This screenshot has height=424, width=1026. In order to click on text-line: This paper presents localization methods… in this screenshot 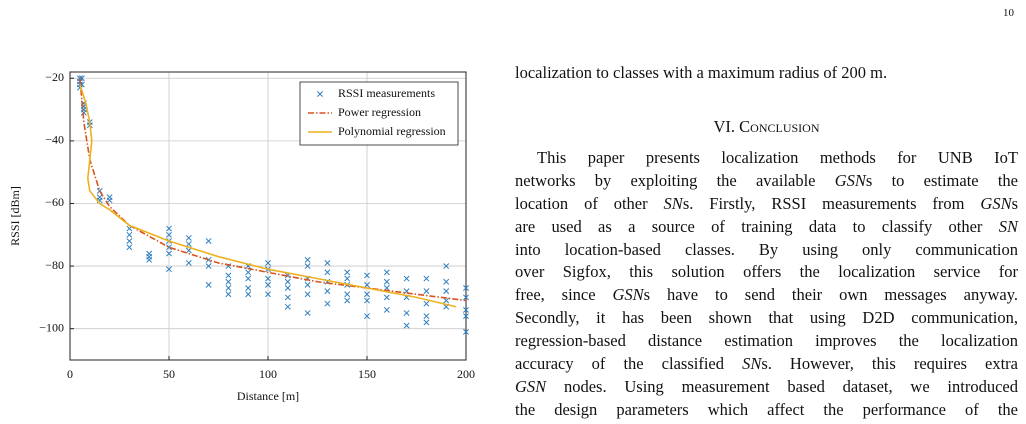, I will do `click(766, 158)`.